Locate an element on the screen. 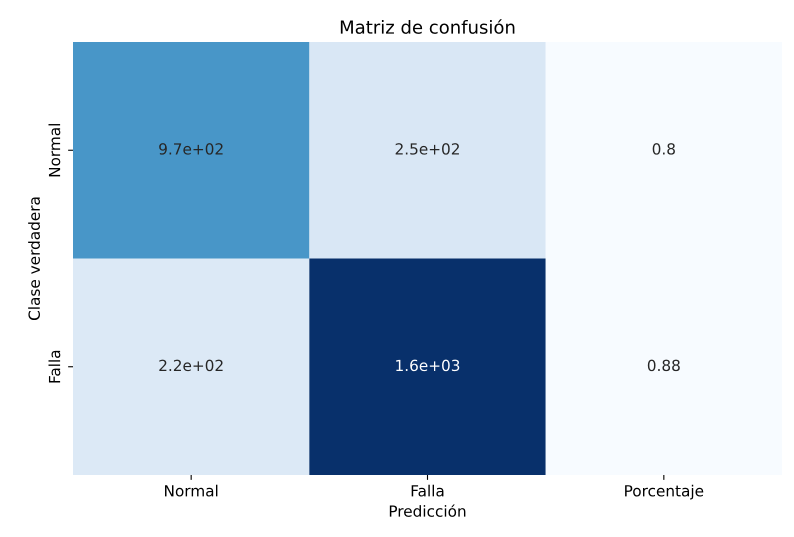 The width and height of the screenshot is (794, 537). data-label: 2.5e+02 is located at coordinates (427, 149).